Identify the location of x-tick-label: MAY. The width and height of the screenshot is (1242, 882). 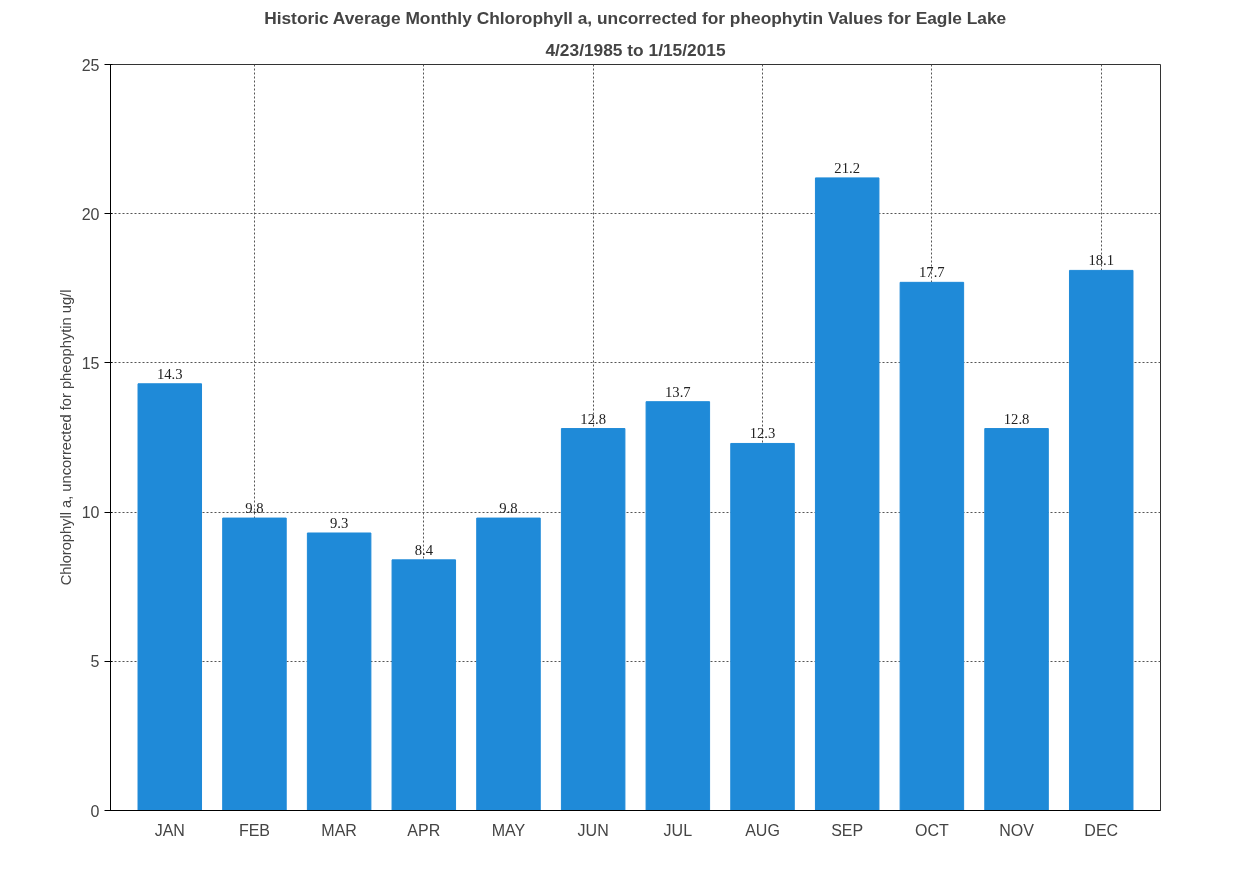
(508, 830).